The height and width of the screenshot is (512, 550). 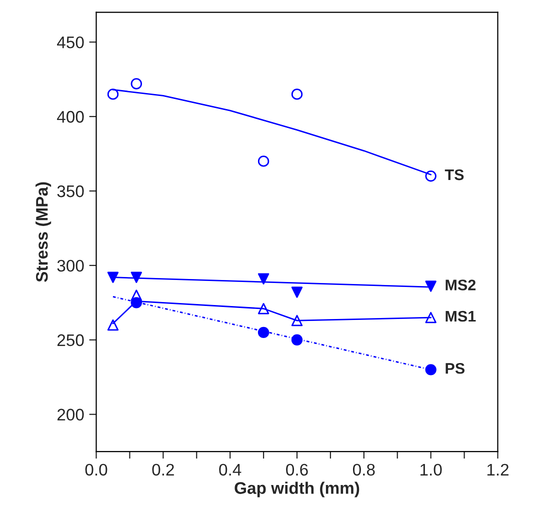 What do you see at coordinates (70, 191) in the screenshot?
I see `y-tick-label: 350` at bounding box center [70, 191].